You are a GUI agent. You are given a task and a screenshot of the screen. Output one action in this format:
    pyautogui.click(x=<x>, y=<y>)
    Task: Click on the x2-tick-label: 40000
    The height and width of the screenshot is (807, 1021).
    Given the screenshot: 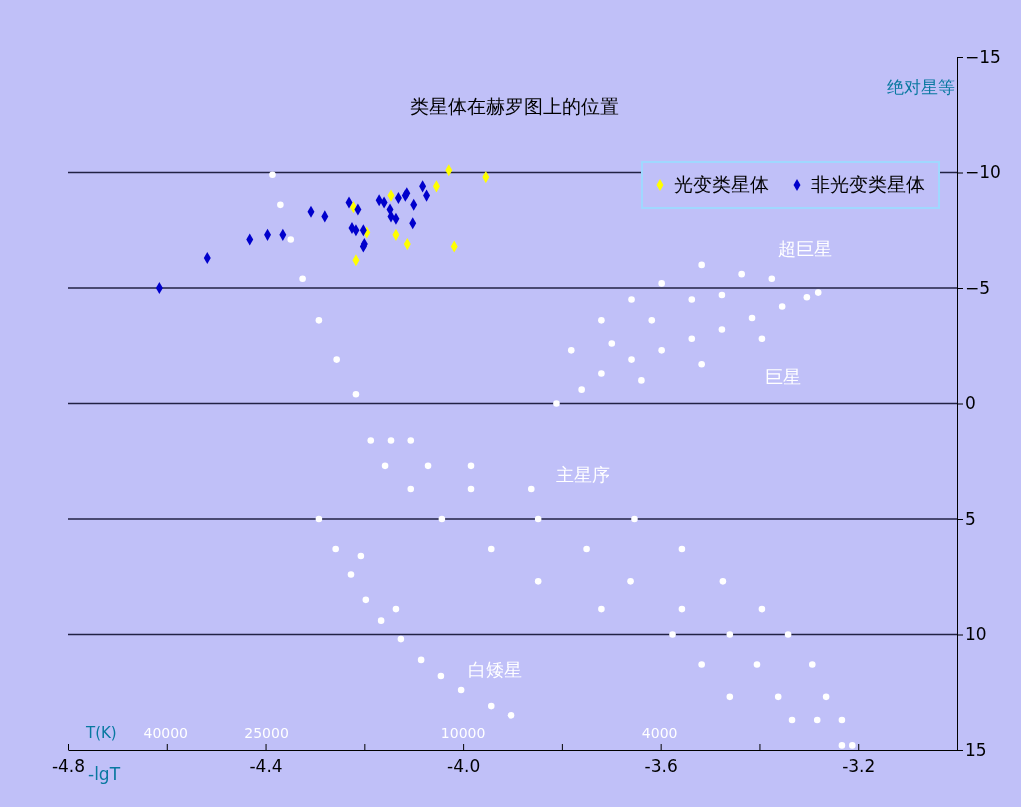 What is the action you would take?
    pyautogui.click(x=166, y=733)
    